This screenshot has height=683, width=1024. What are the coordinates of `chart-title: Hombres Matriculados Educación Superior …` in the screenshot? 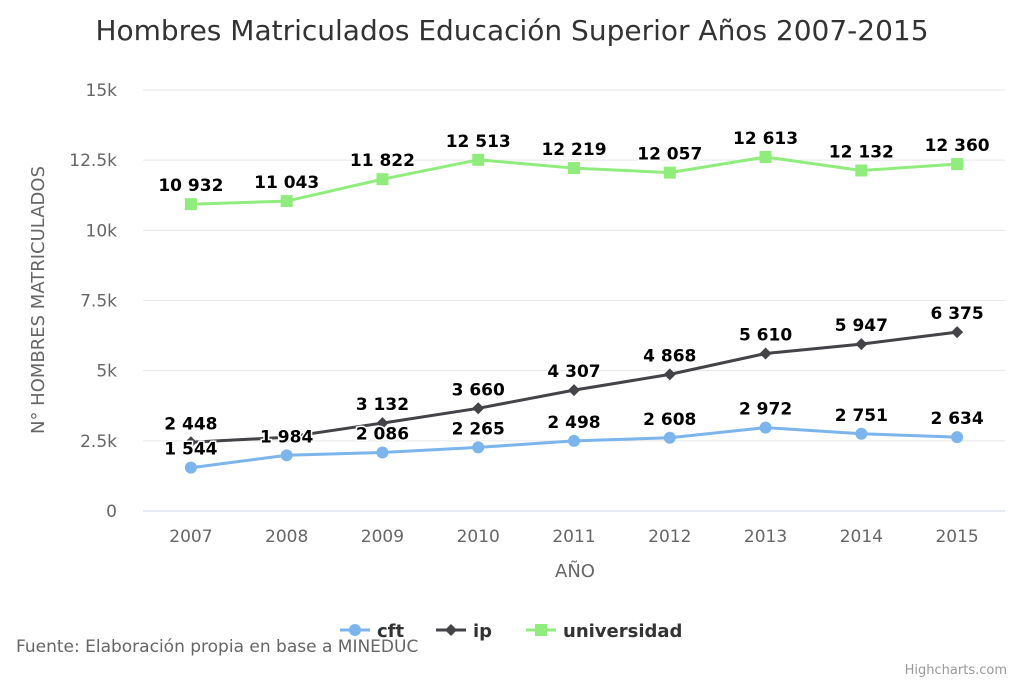 It's located at (511, 30).